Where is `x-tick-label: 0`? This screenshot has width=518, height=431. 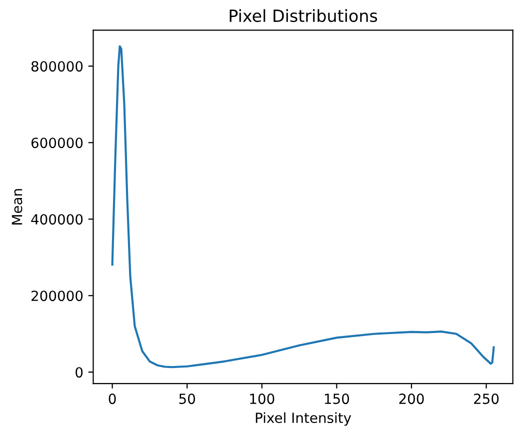
x-tick-label: 0 is located at coordinates (112, 399).